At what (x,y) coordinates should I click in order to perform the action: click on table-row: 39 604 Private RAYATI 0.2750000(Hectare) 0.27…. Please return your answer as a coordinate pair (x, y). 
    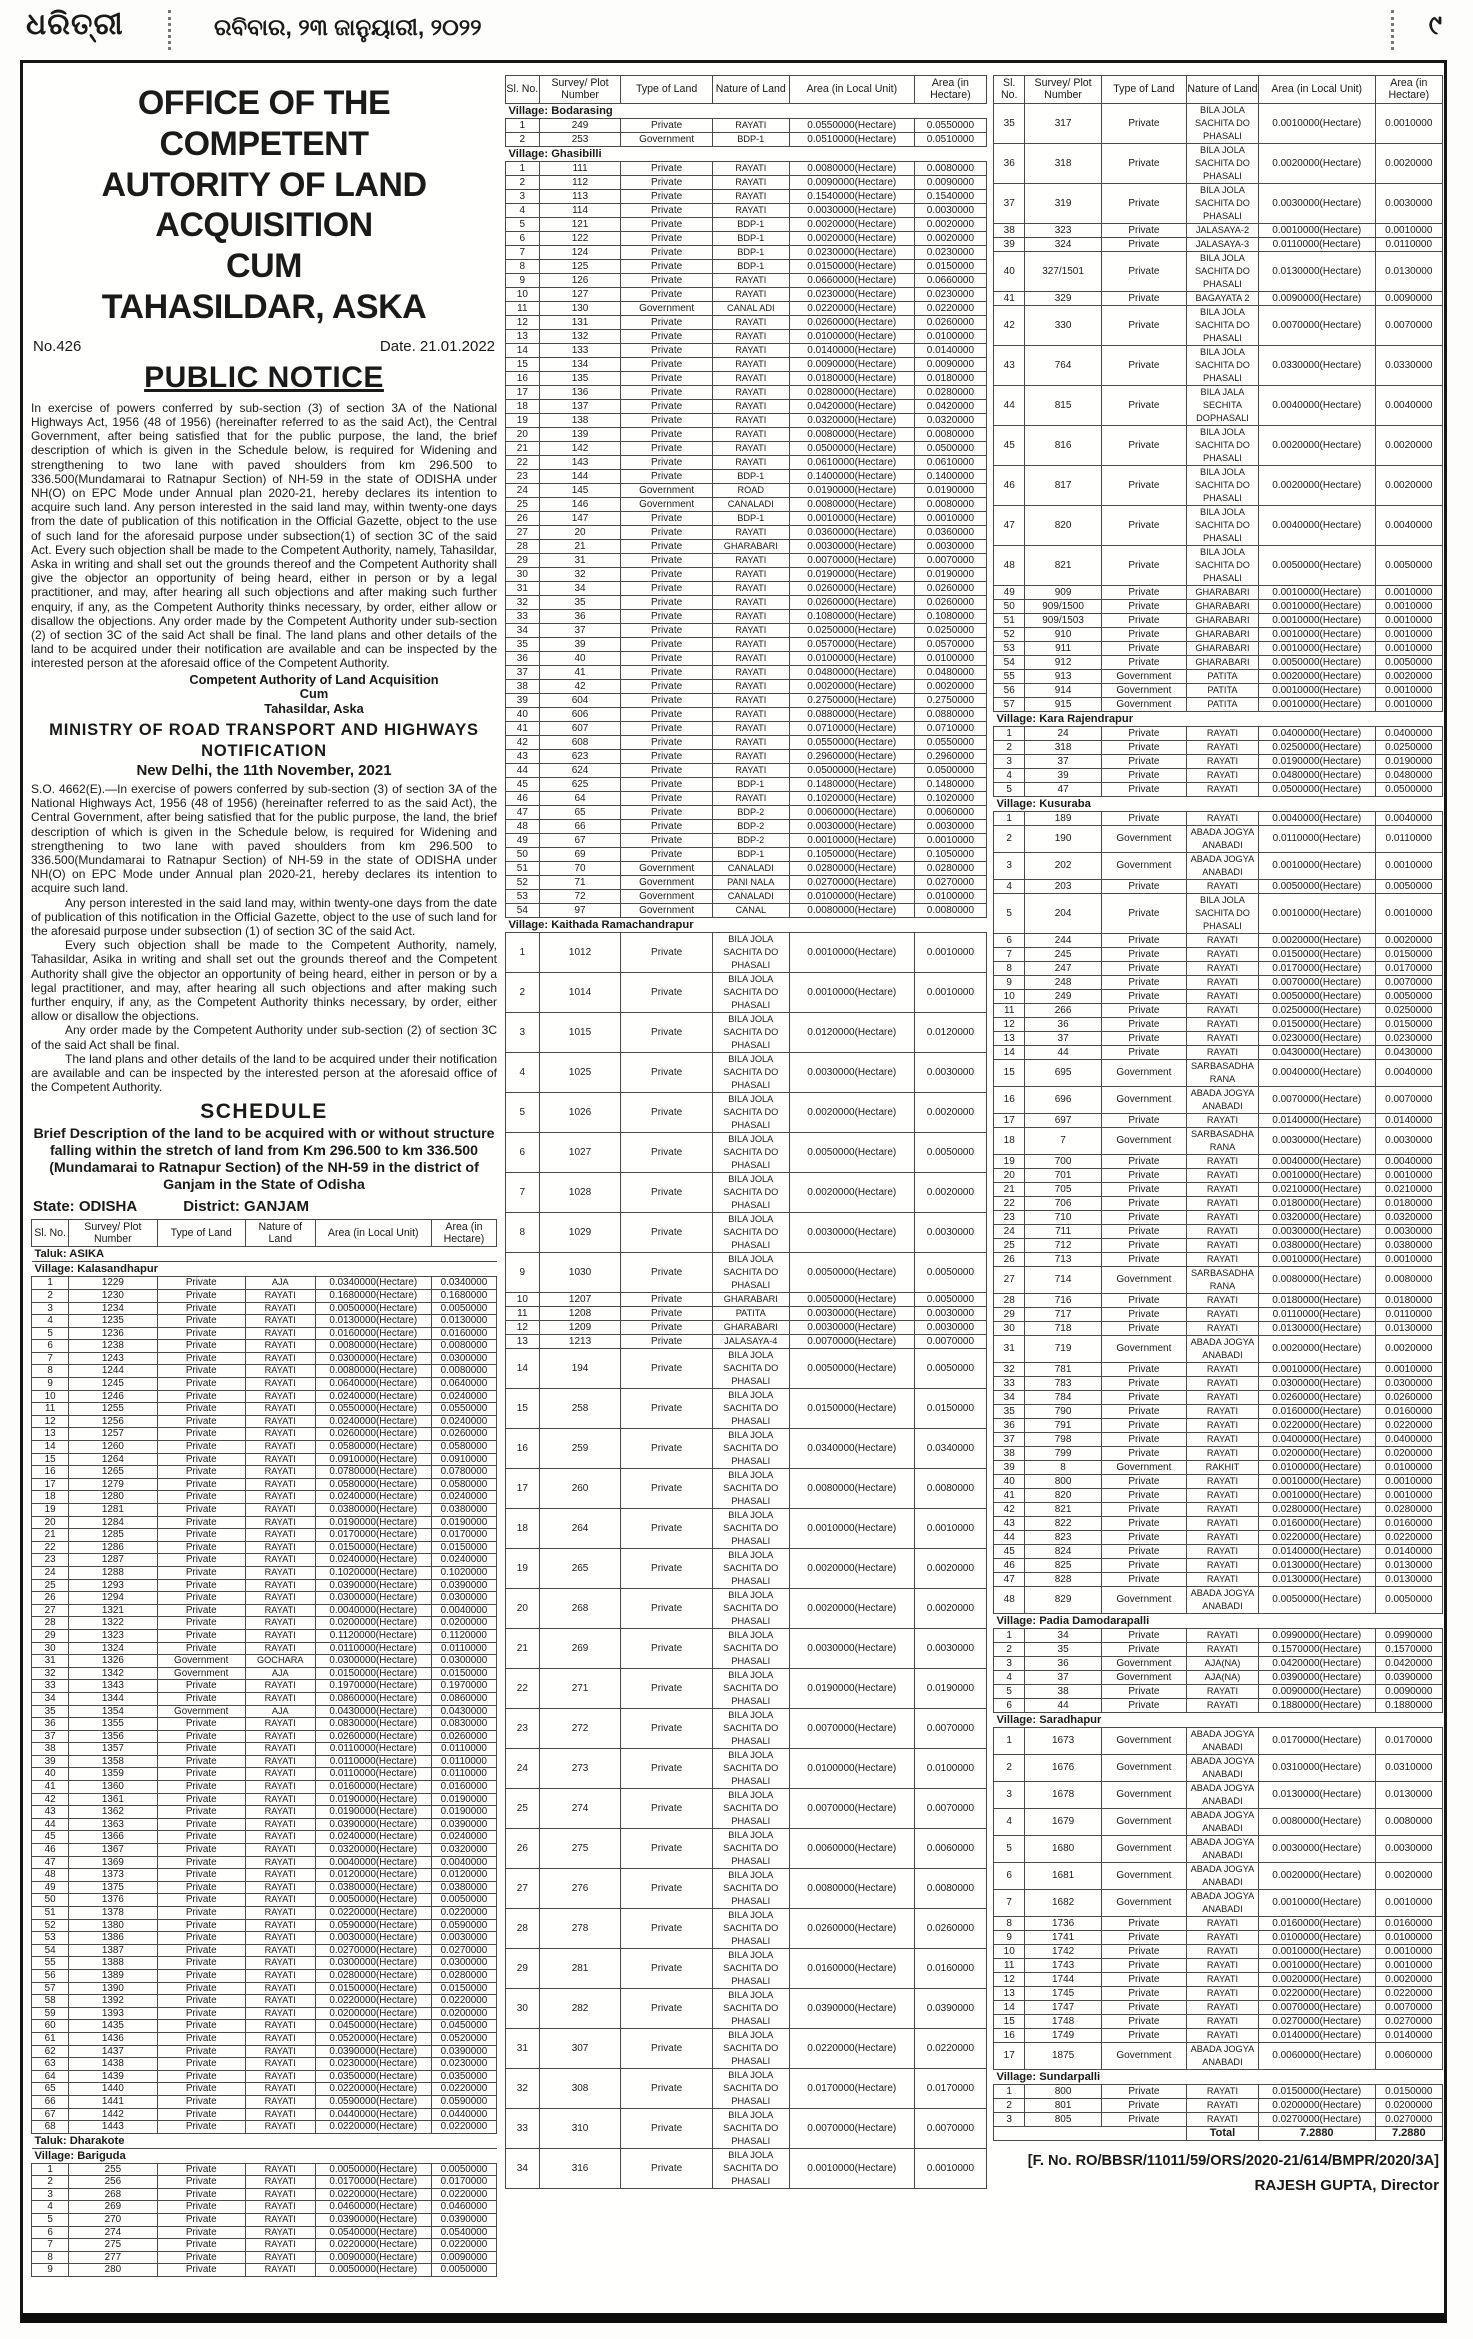
    Looking at the image, I should click on (746, 700).